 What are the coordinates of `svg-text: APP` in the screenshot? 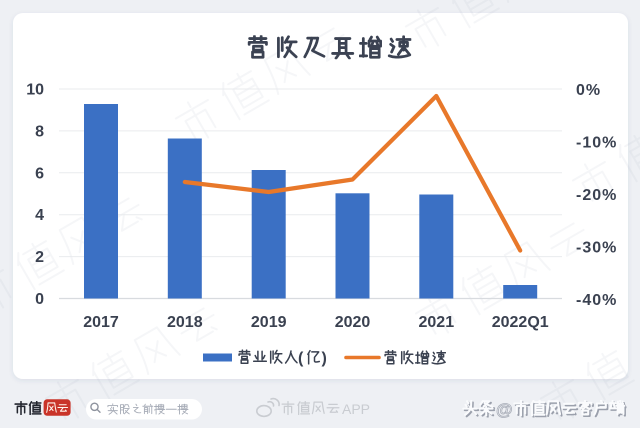 It's located at (356, 409).